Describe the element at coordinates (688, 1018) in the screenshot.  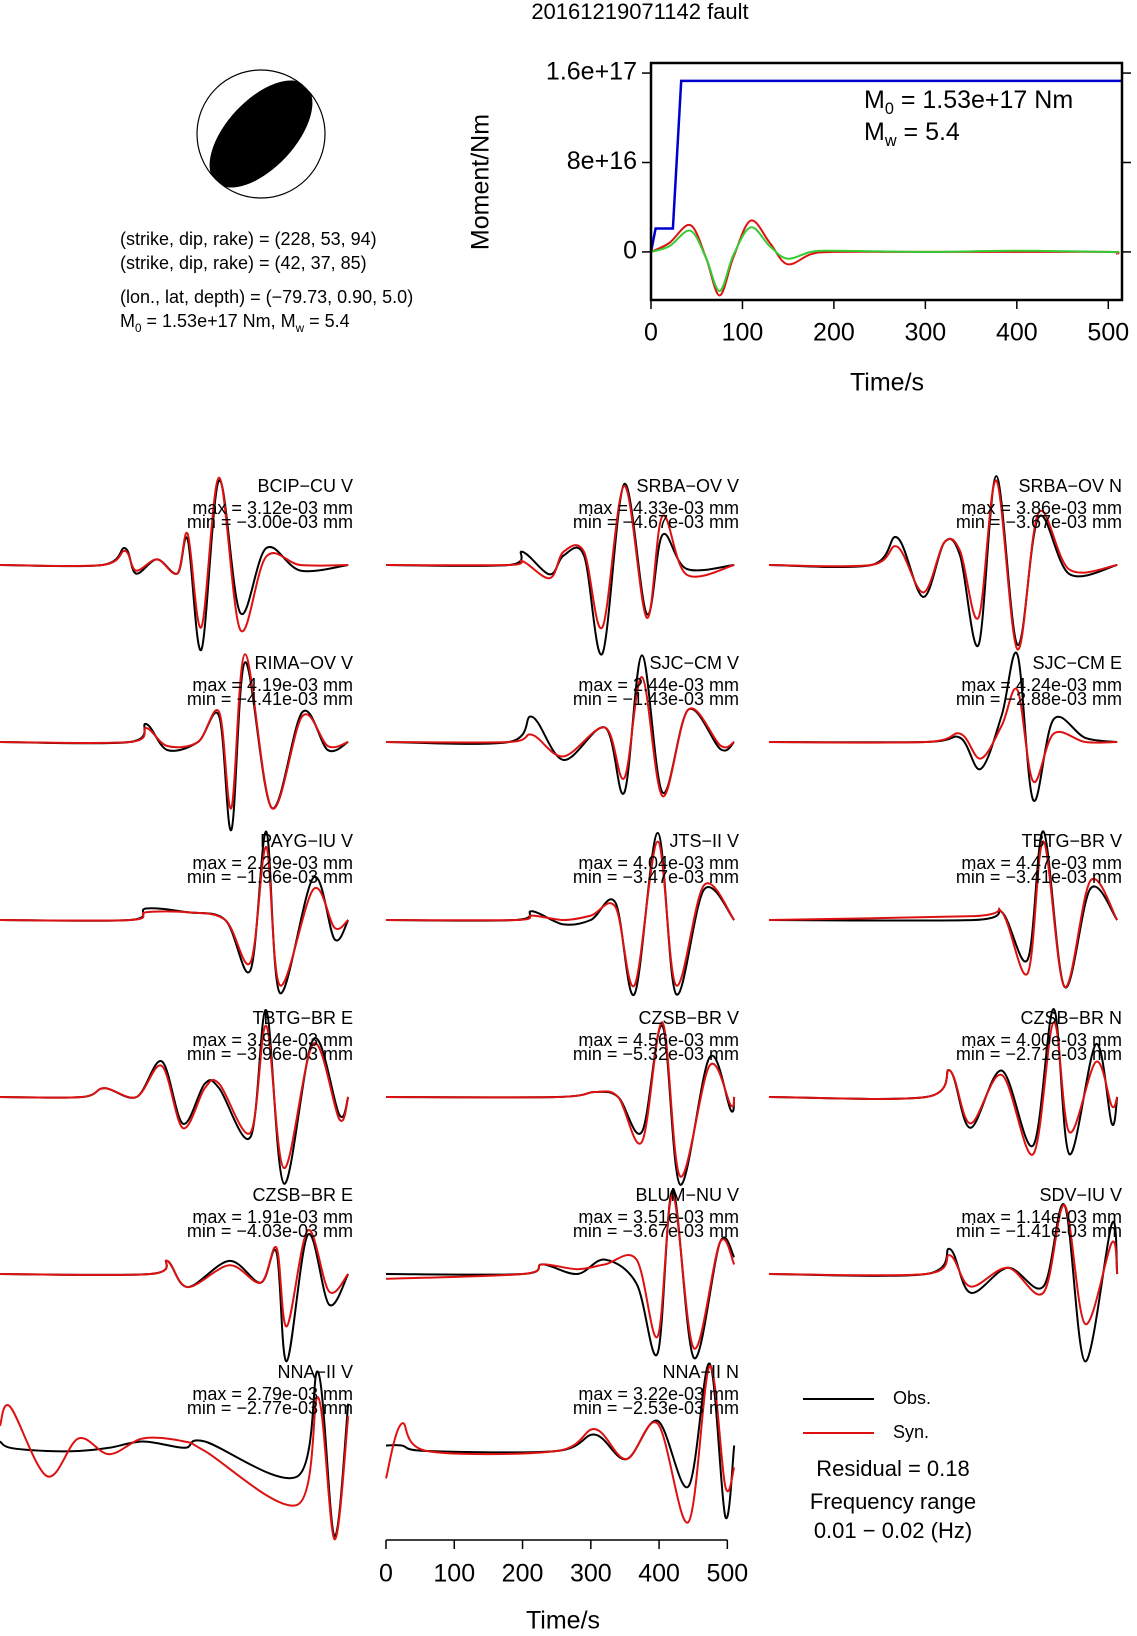
I see `station-name: CZSB−BR V` at that location.